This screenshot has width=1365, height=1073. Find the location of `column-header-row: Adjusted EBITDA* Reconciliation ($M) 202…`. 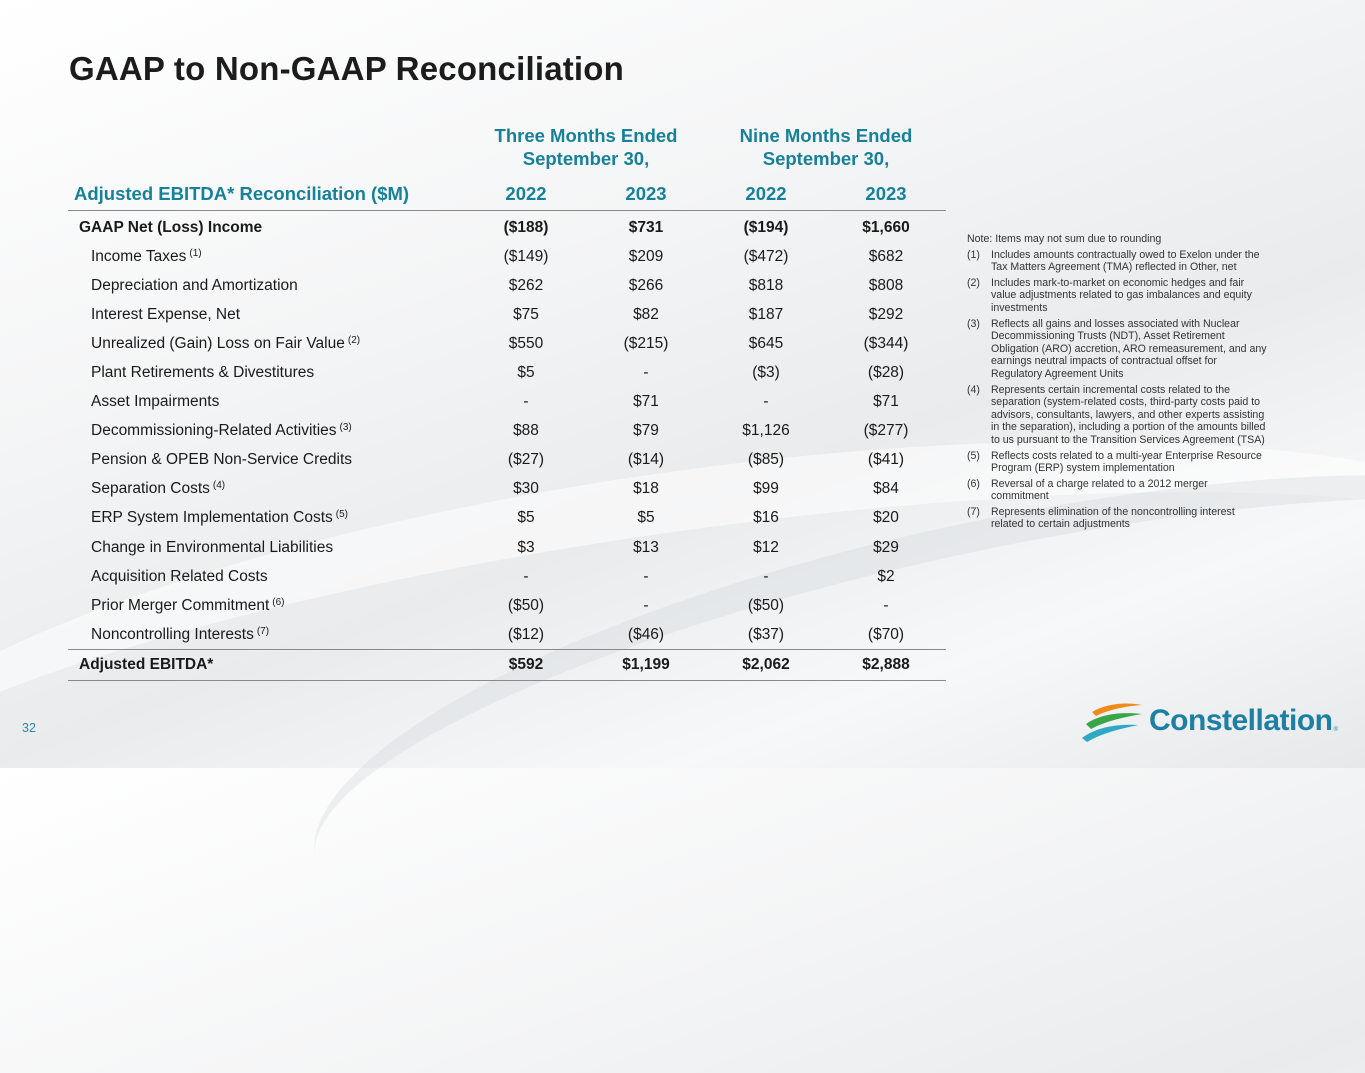

column-header-row: Adjusted EBITDA* Reconciliation ($M) 202… is located at coordinates (507, 194).